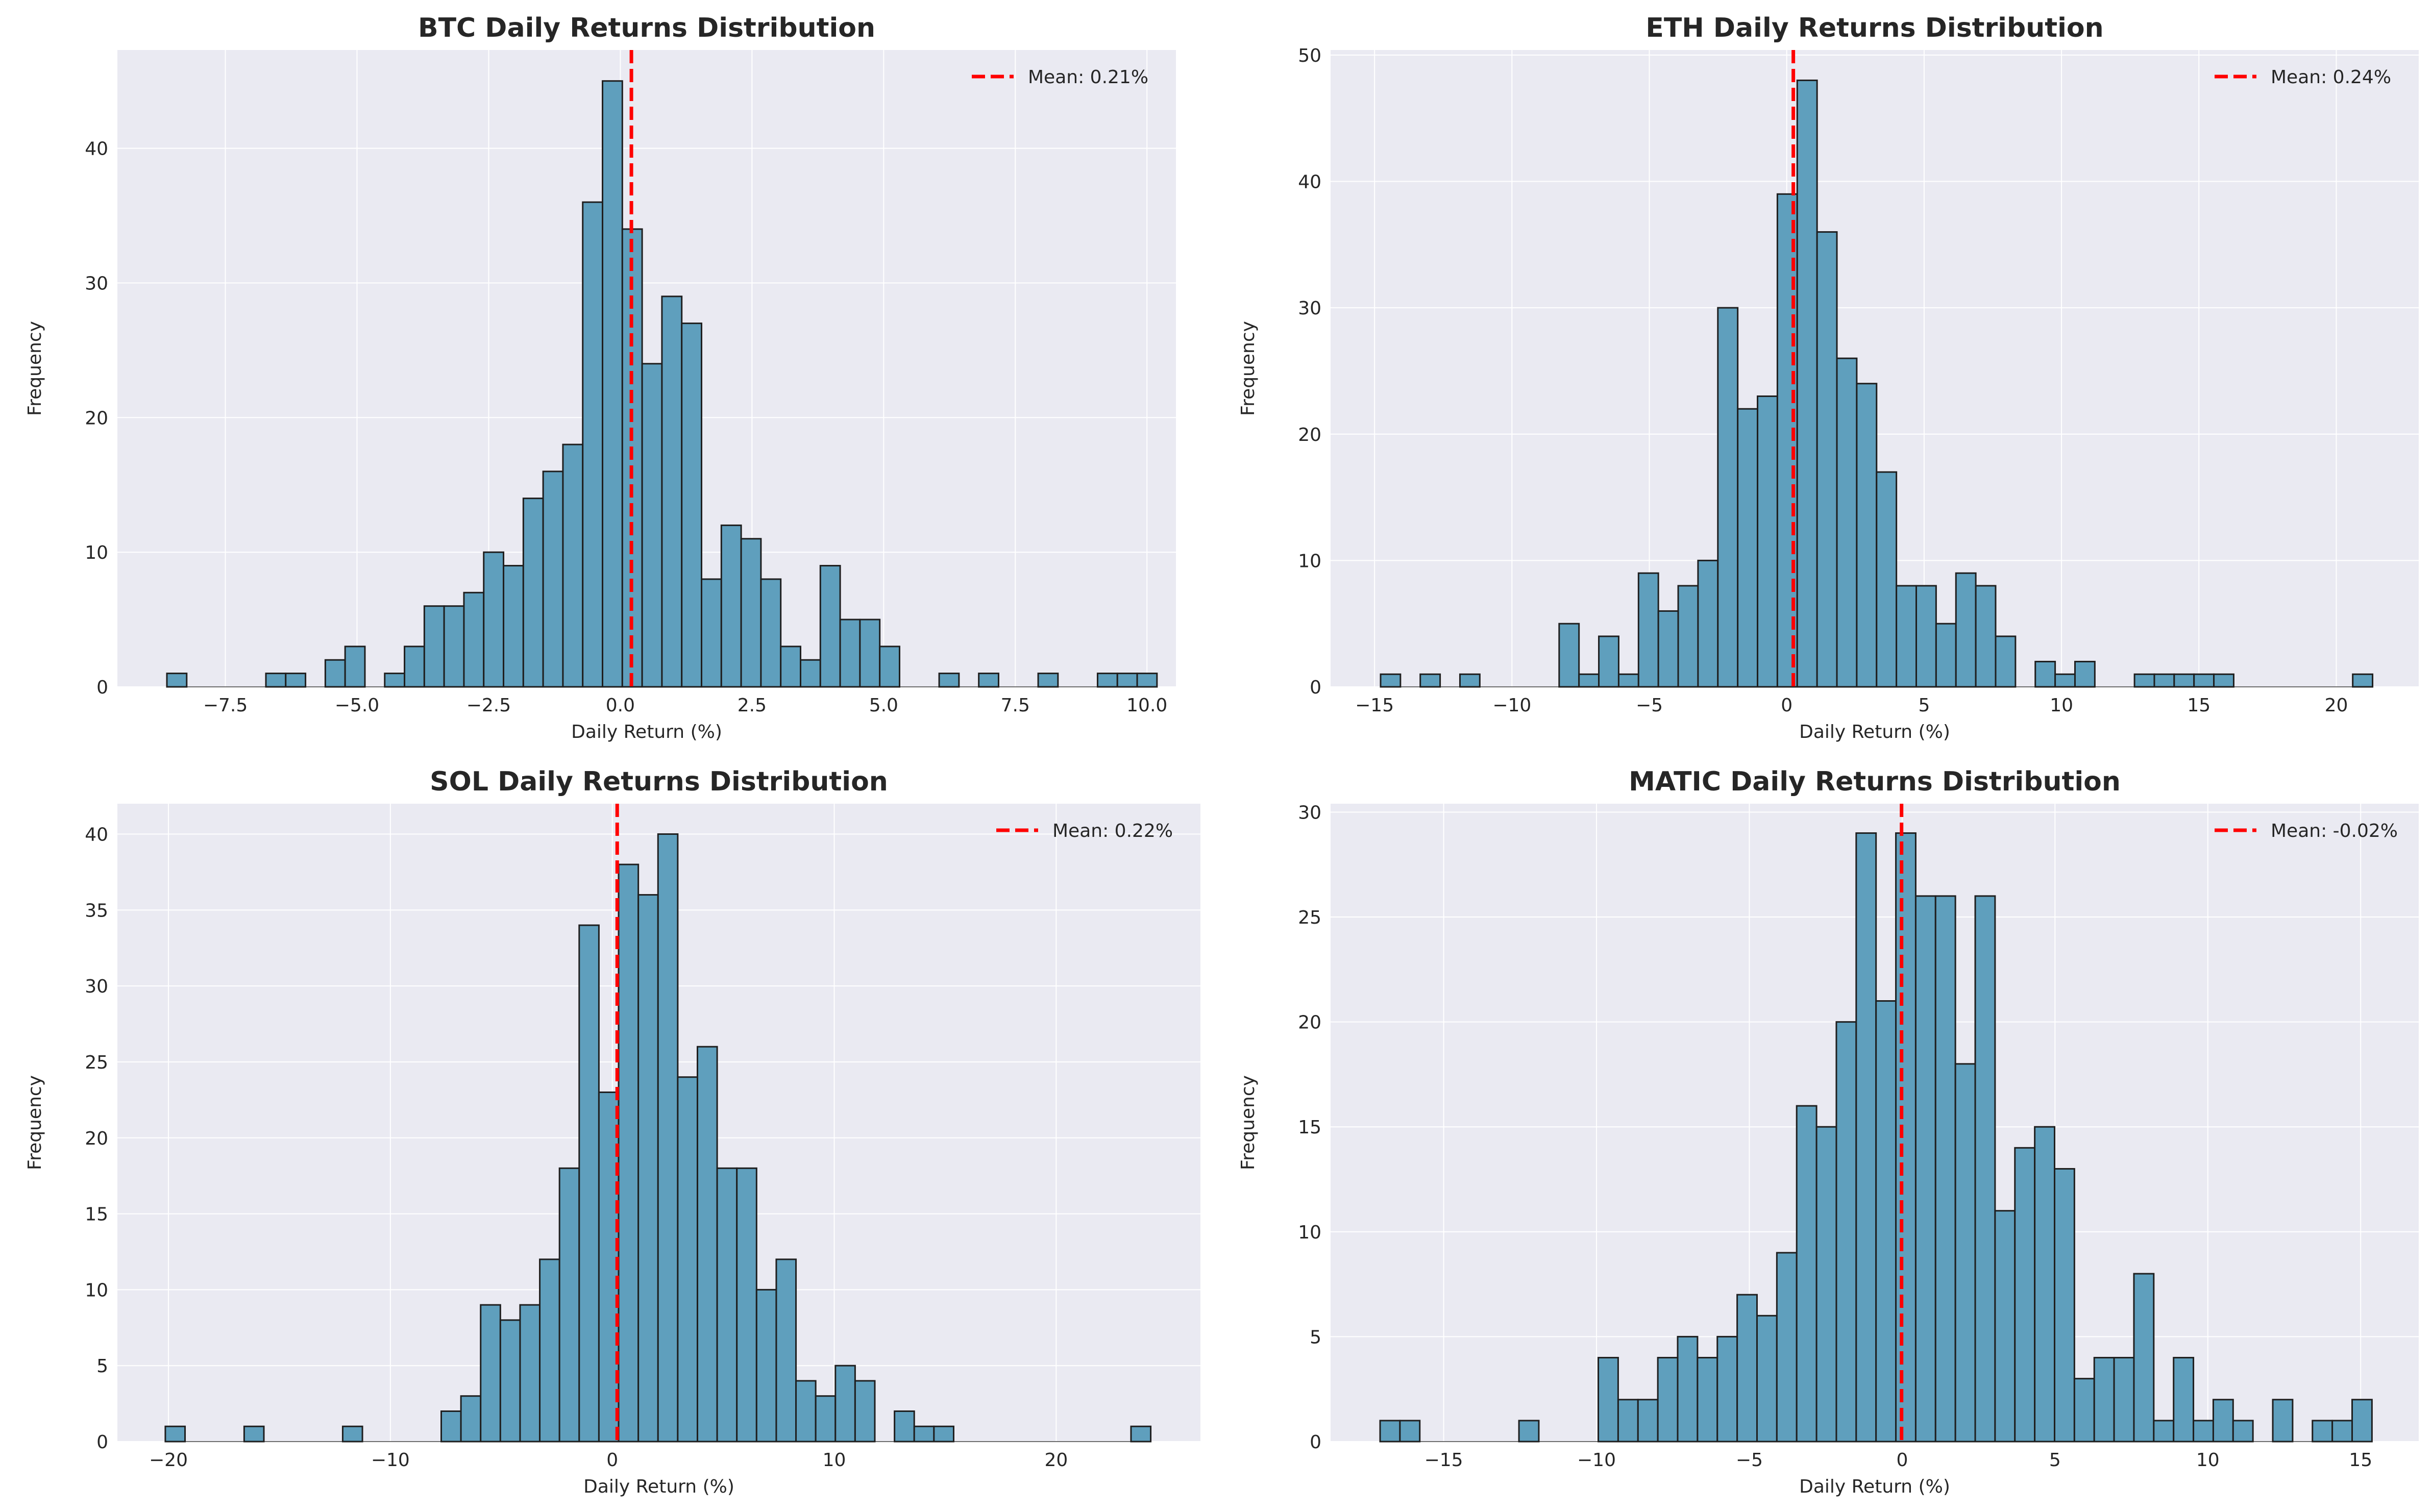 The width and height of the screenshot is (2432, 1512). I want to click on sol-x-tick-label: 0, so click(612, 1460).